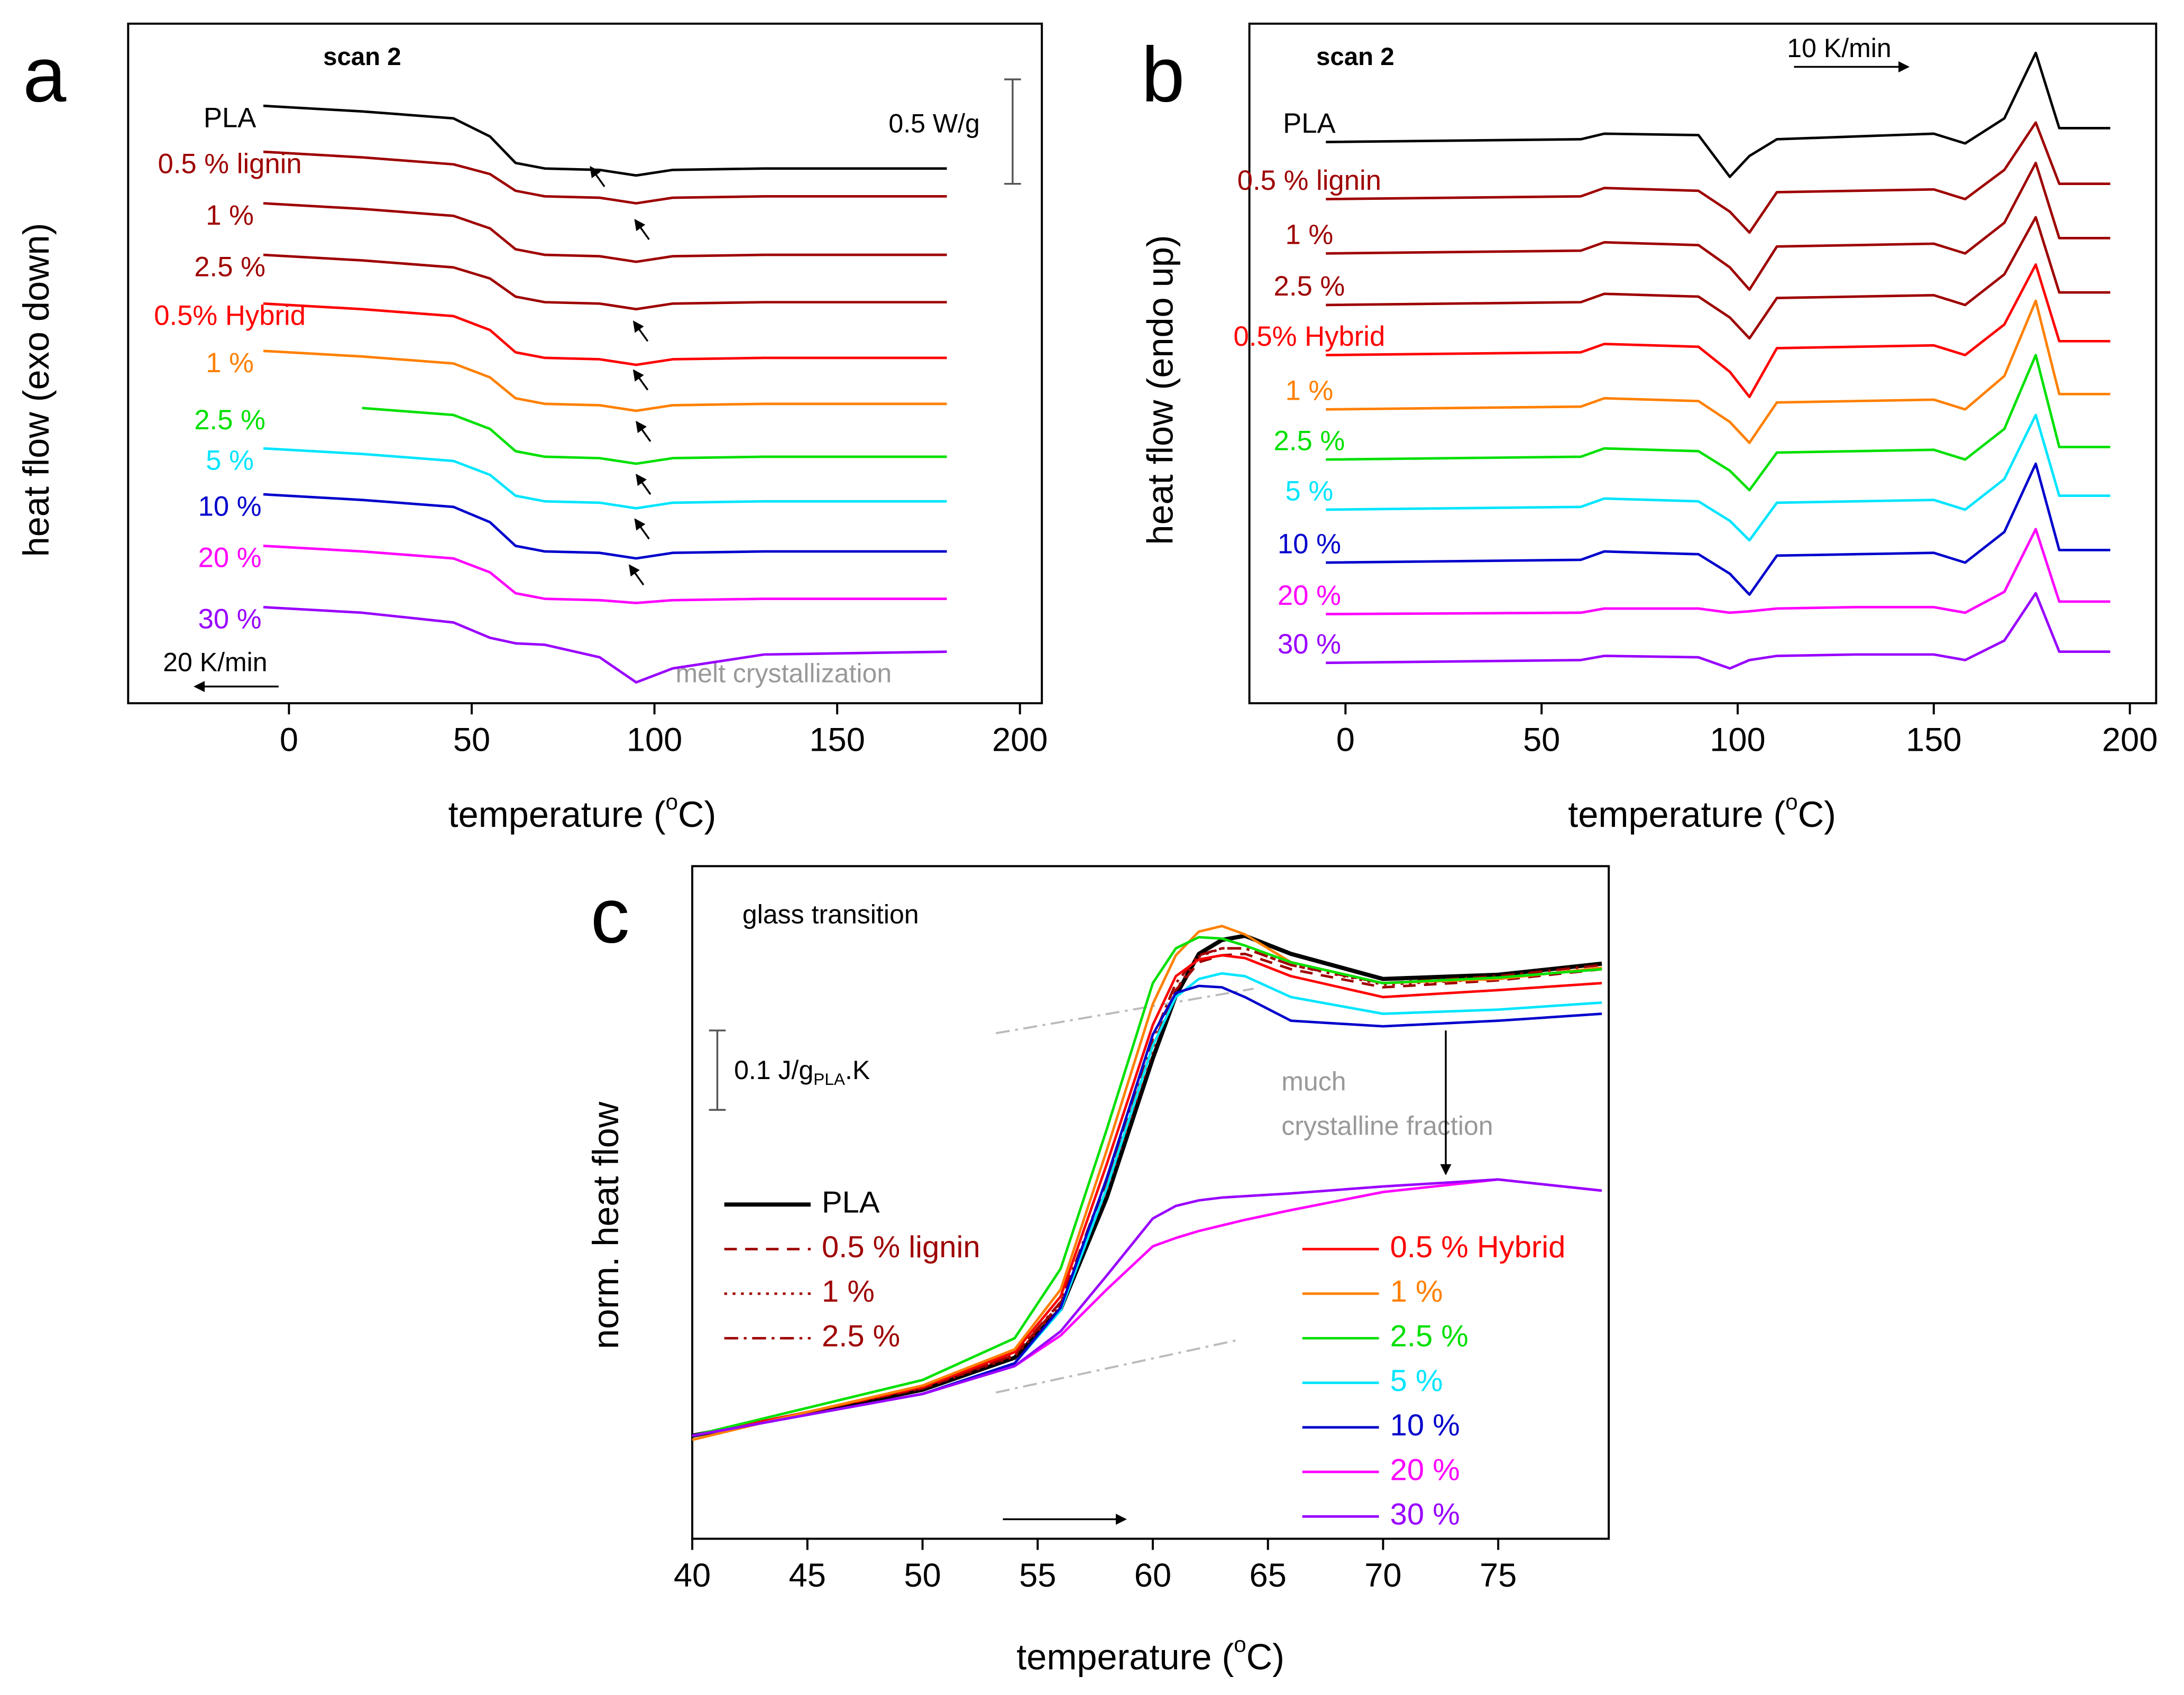 This screenshot has width=2184, height=1695. Describe the element at coordinates (1152, 1575) in the screenshot. I see `x-tick-label: 60` at that location.